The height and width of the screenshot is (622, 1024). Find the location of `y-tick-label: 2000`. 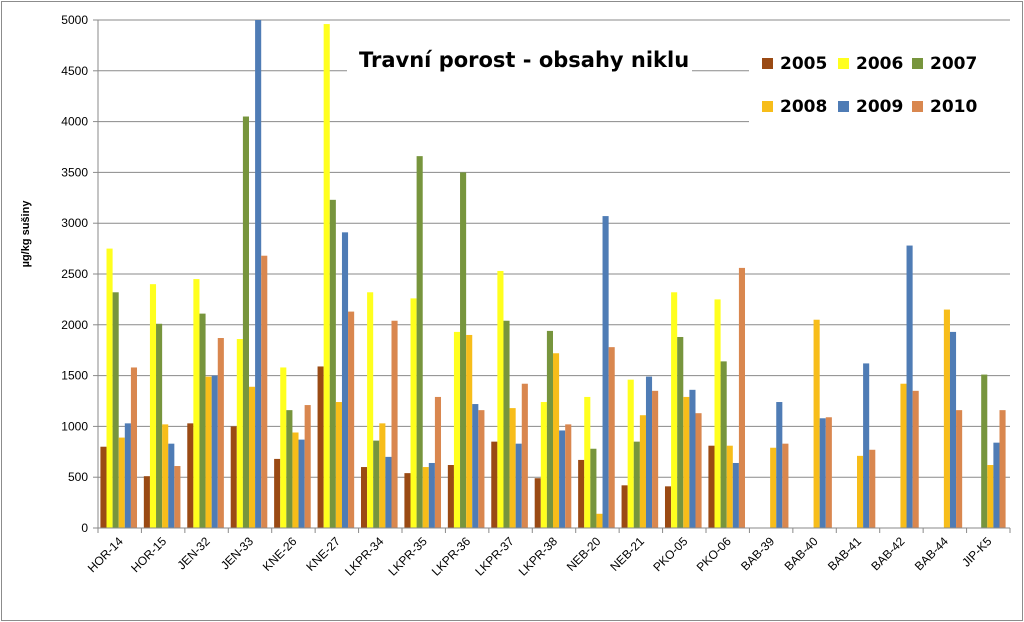

y-tick-label: 2000 is located at coordinates (74, 325).